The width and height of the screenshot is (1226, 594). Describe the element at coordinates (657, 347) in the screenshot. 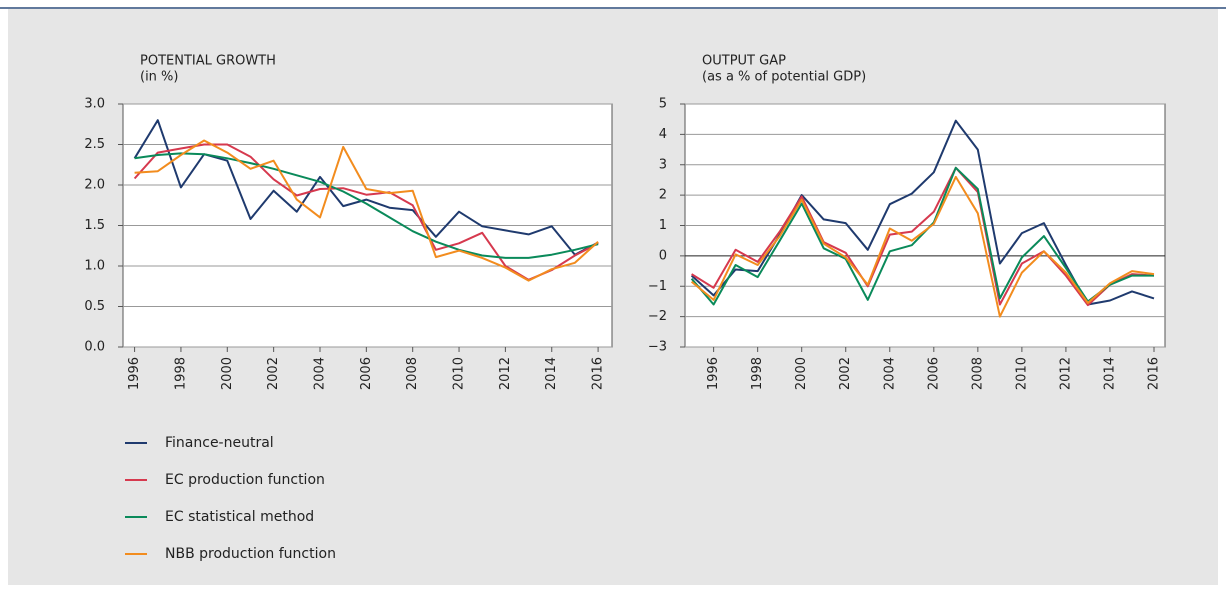

I see `y-tick-label: −3` at that location.